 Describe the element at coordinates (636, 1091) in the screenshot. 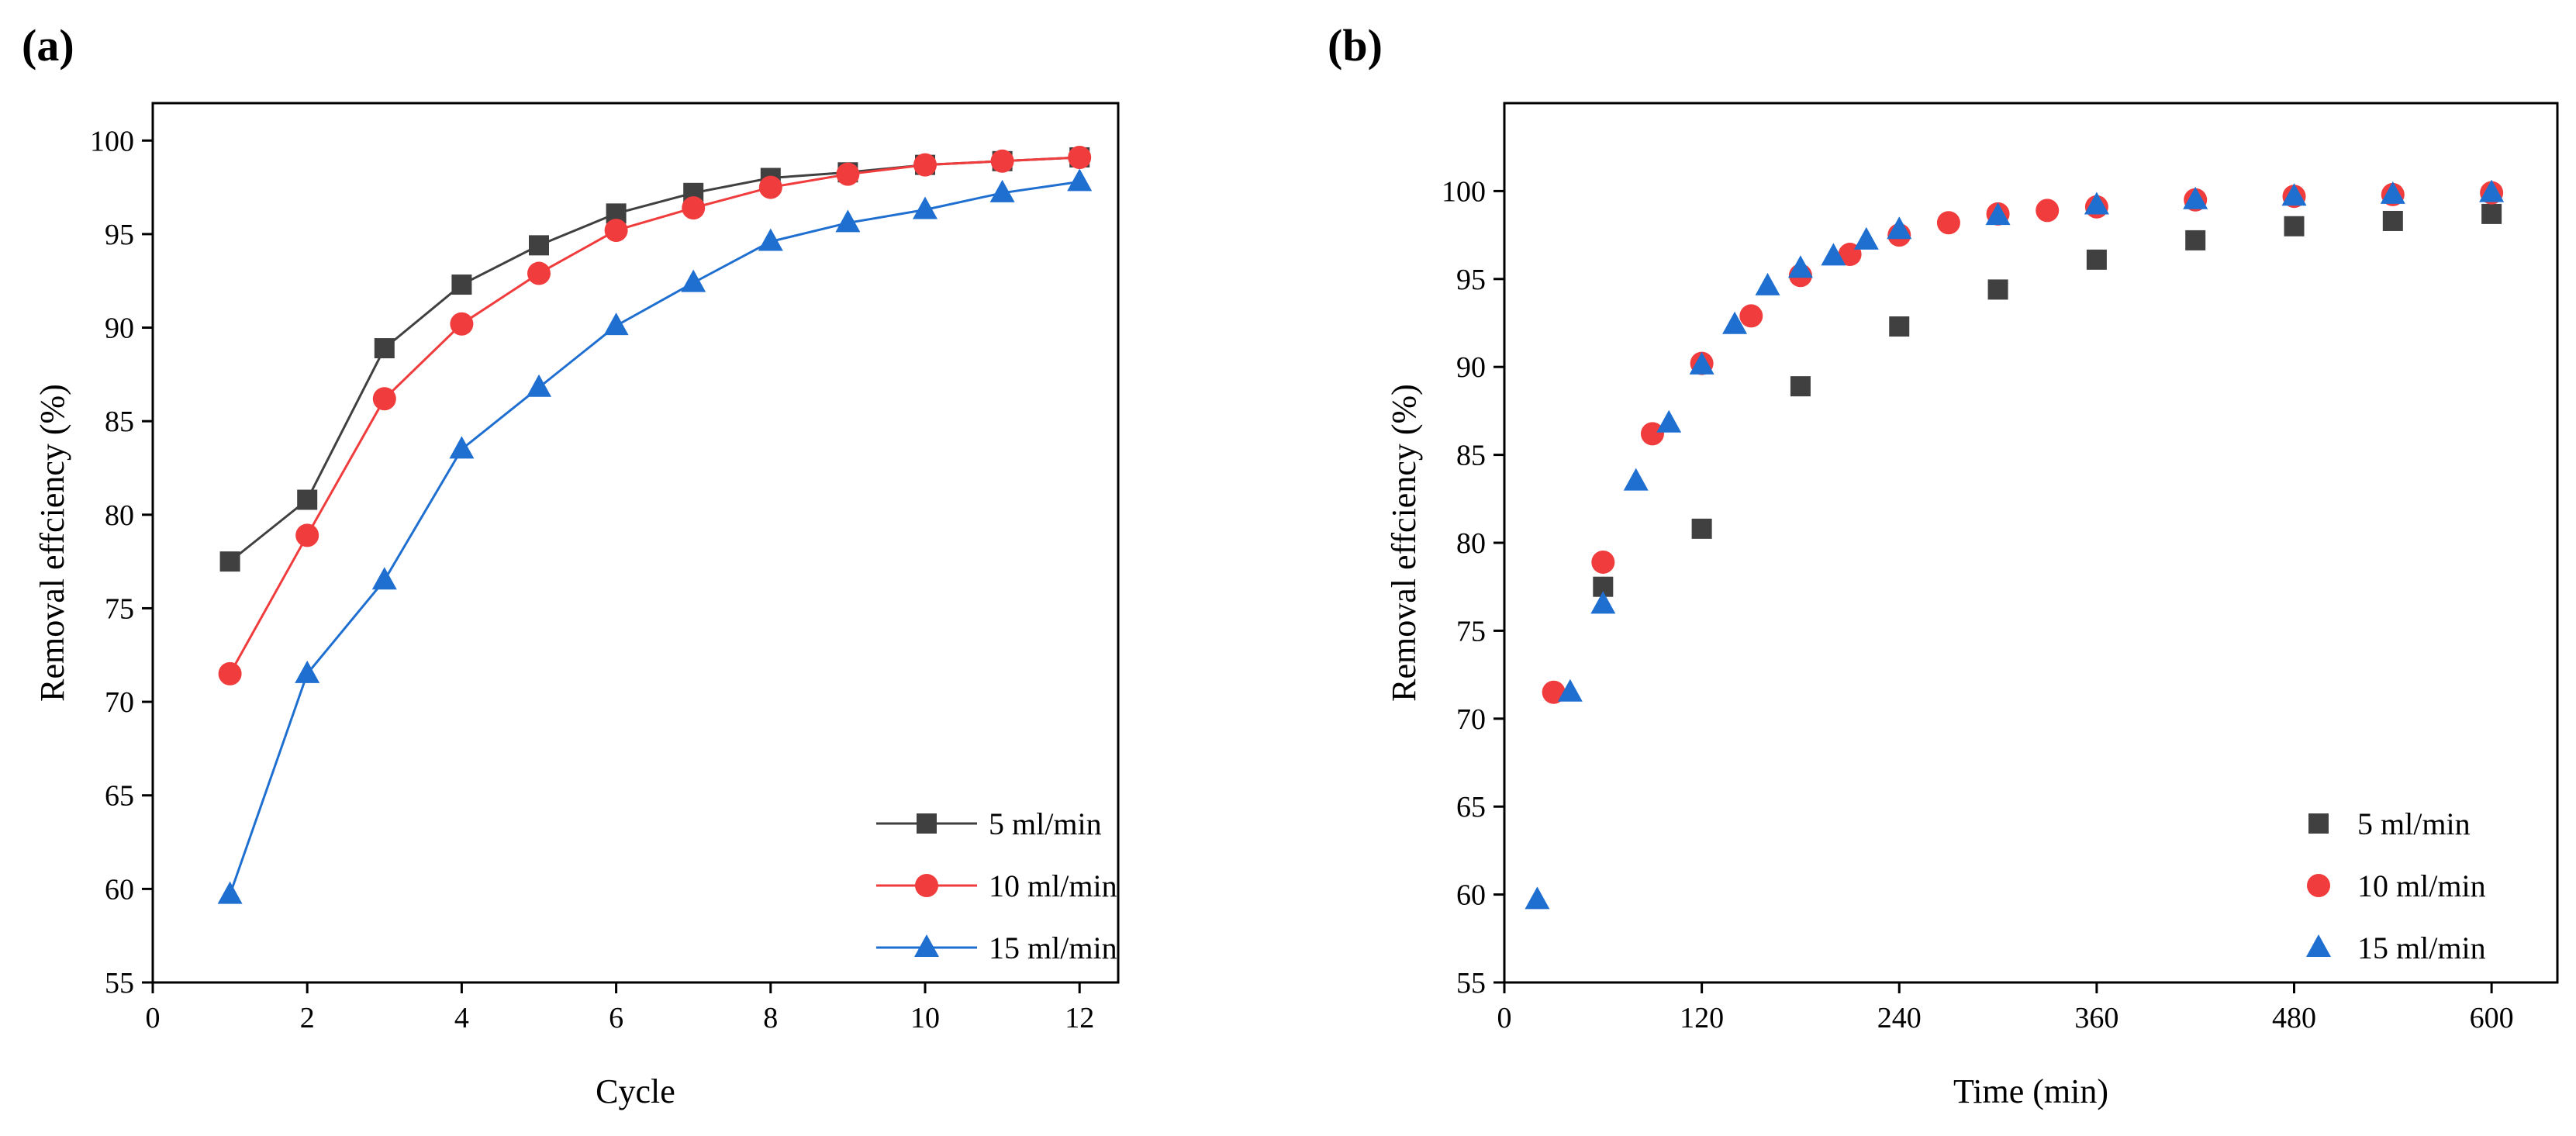

I see `panel-a-x-axis-title: Cycle` at that location.